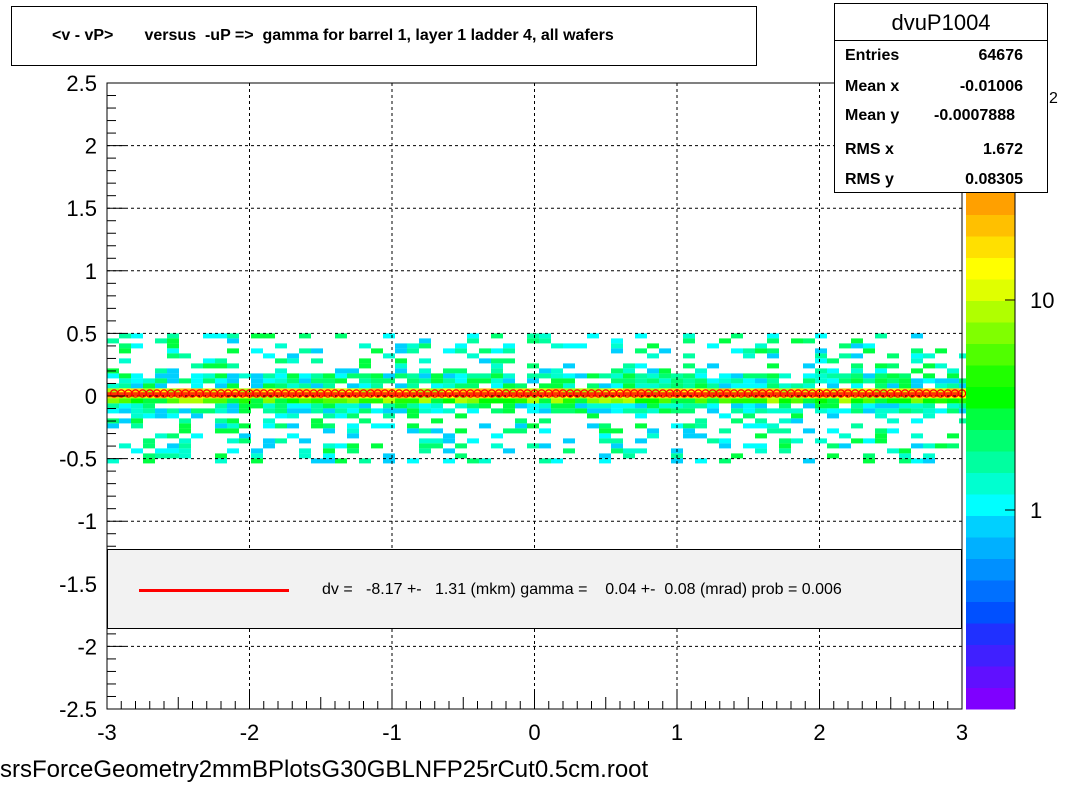  Describe the element at coordinates (81, 83) in the screenshot. I see `y-tick-label: 2.5` at that location.